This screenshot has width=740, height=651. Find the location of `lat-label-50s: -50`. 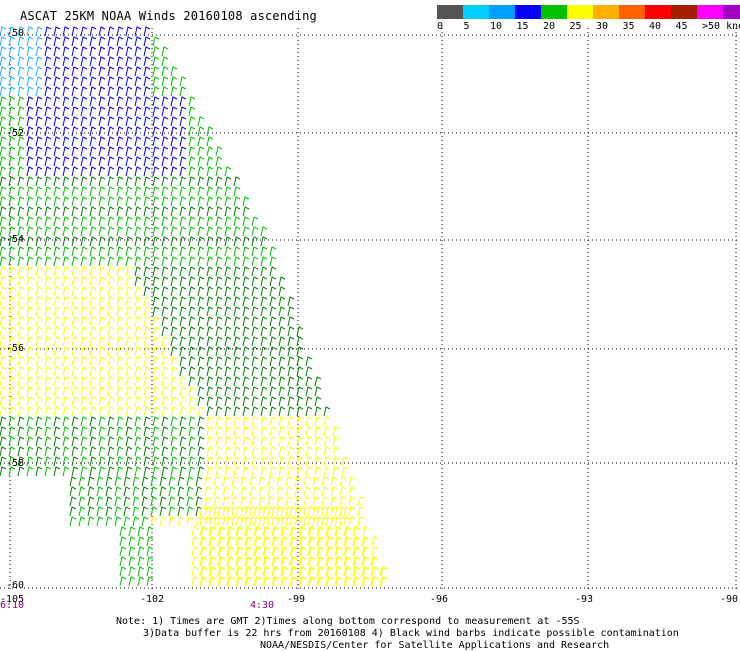

lat-label-50s: -50 is located at coordinates (15, 33).